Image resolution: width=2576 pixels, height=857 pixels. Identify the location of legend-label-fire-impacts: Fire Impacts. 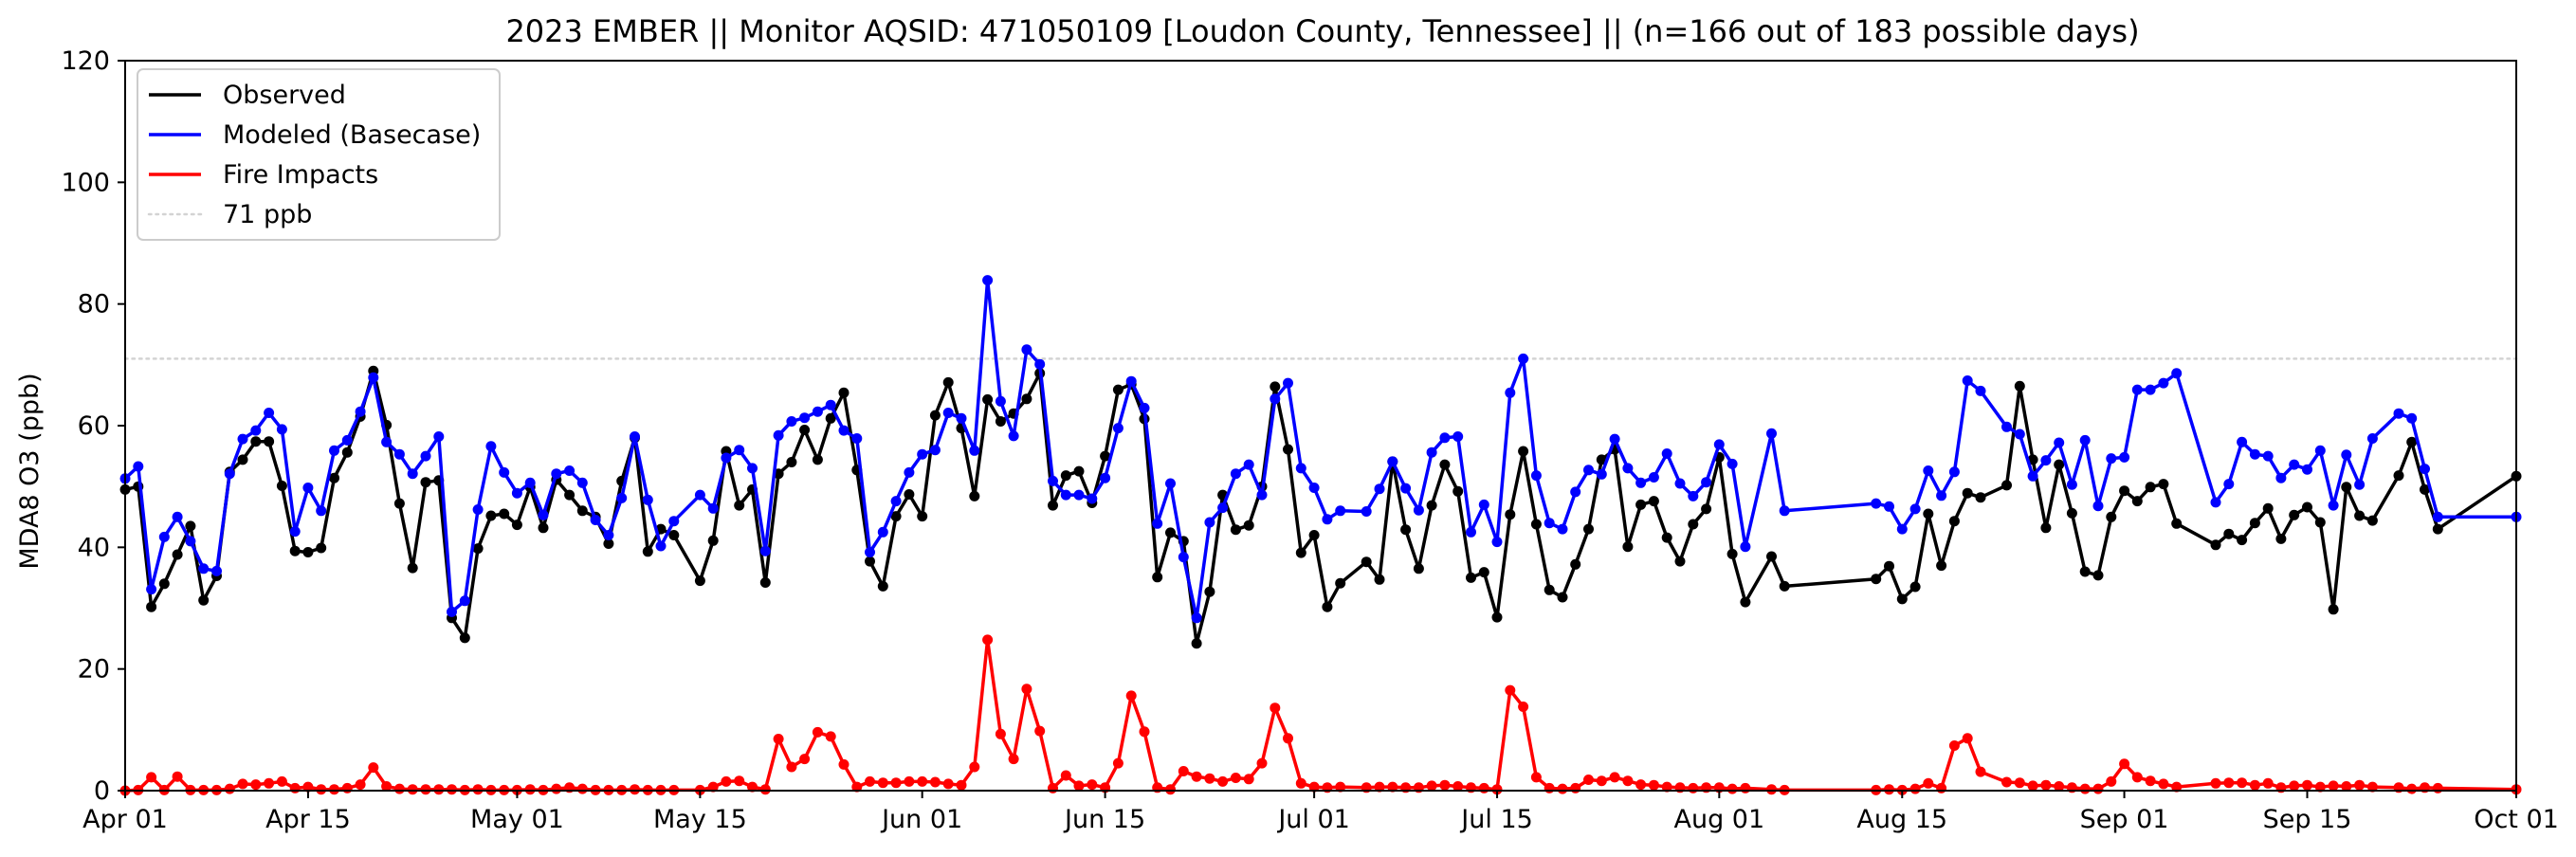
(300, 175).